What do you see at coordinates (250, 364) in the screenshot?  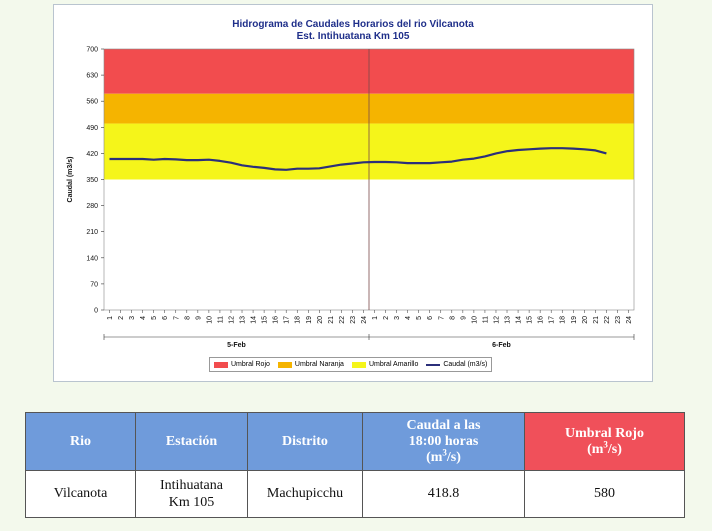 I see `legend-label: Umbral Rojo` at bounding box center [250, 364].